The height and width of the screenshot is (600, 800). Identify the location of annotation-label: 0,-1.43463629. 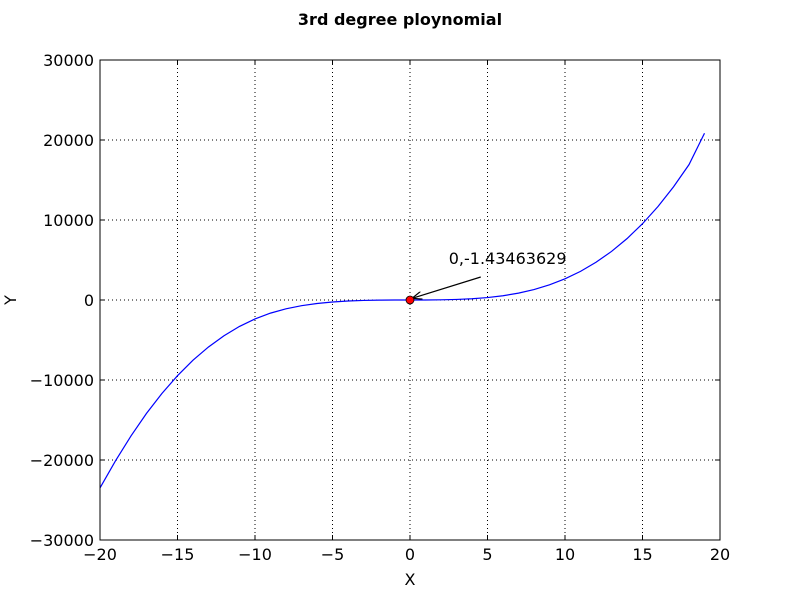
(508, 258).